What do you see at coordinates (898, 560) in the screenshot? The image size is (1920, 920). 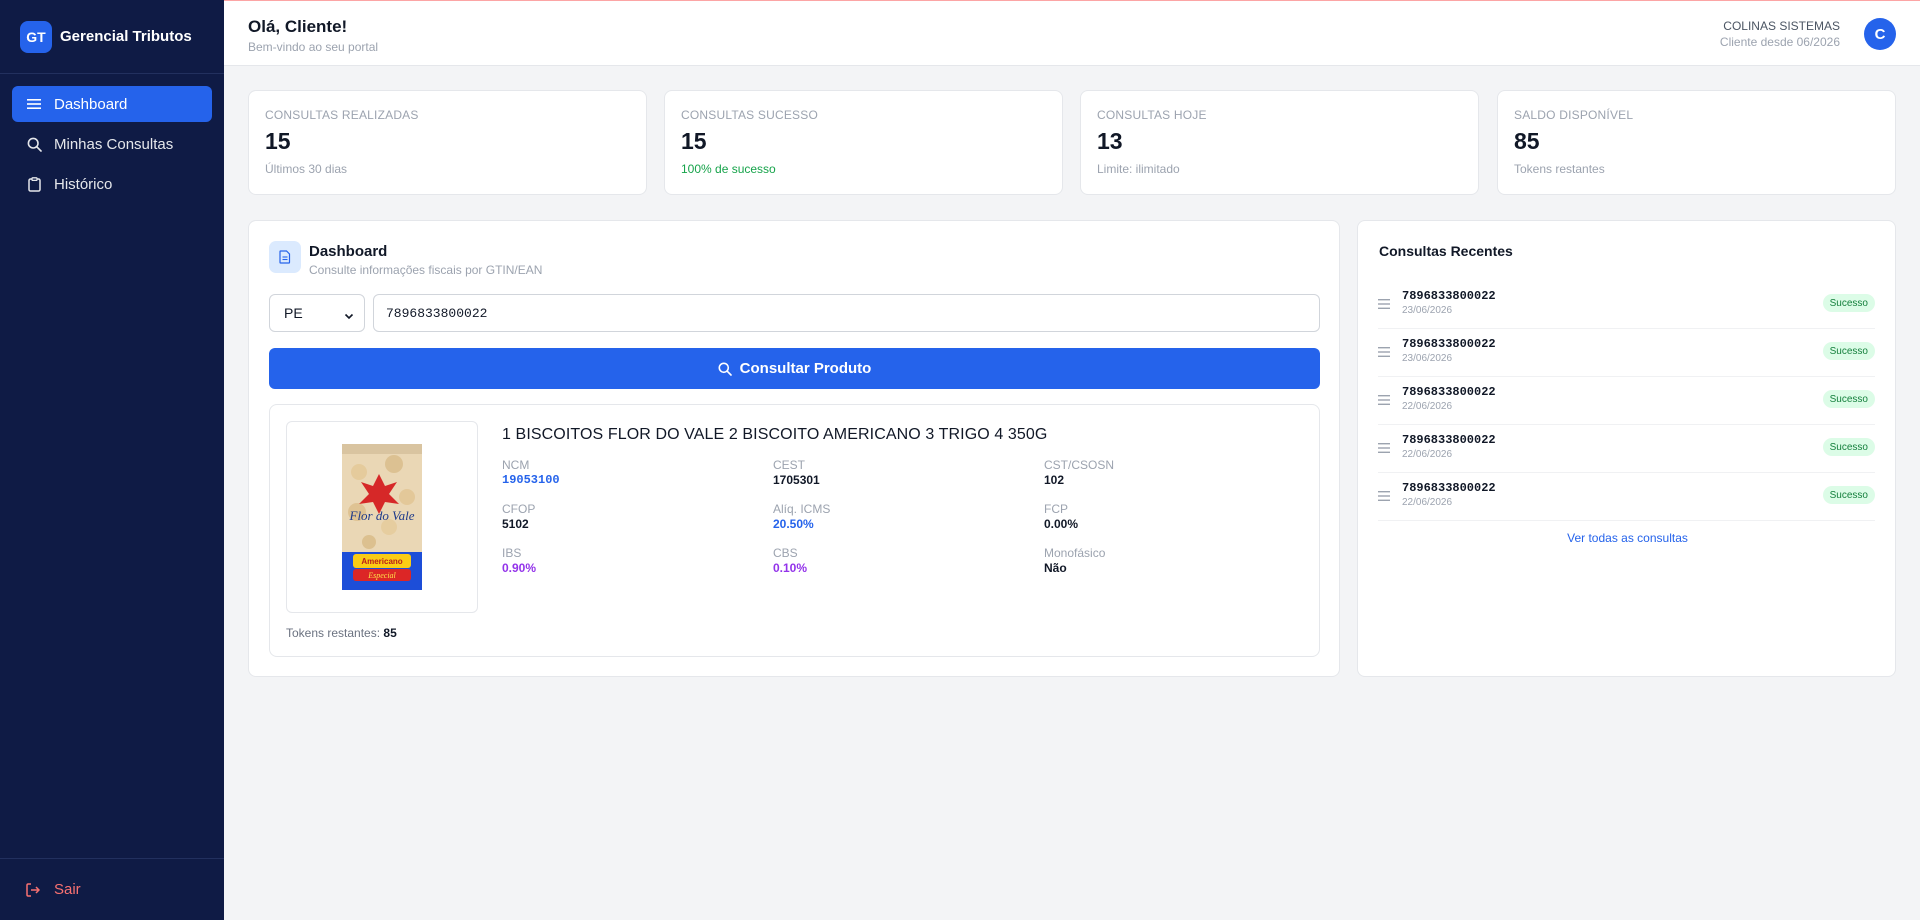 I see `attr-cbs: CBS 0.10%` at bounding box center [898, 560].